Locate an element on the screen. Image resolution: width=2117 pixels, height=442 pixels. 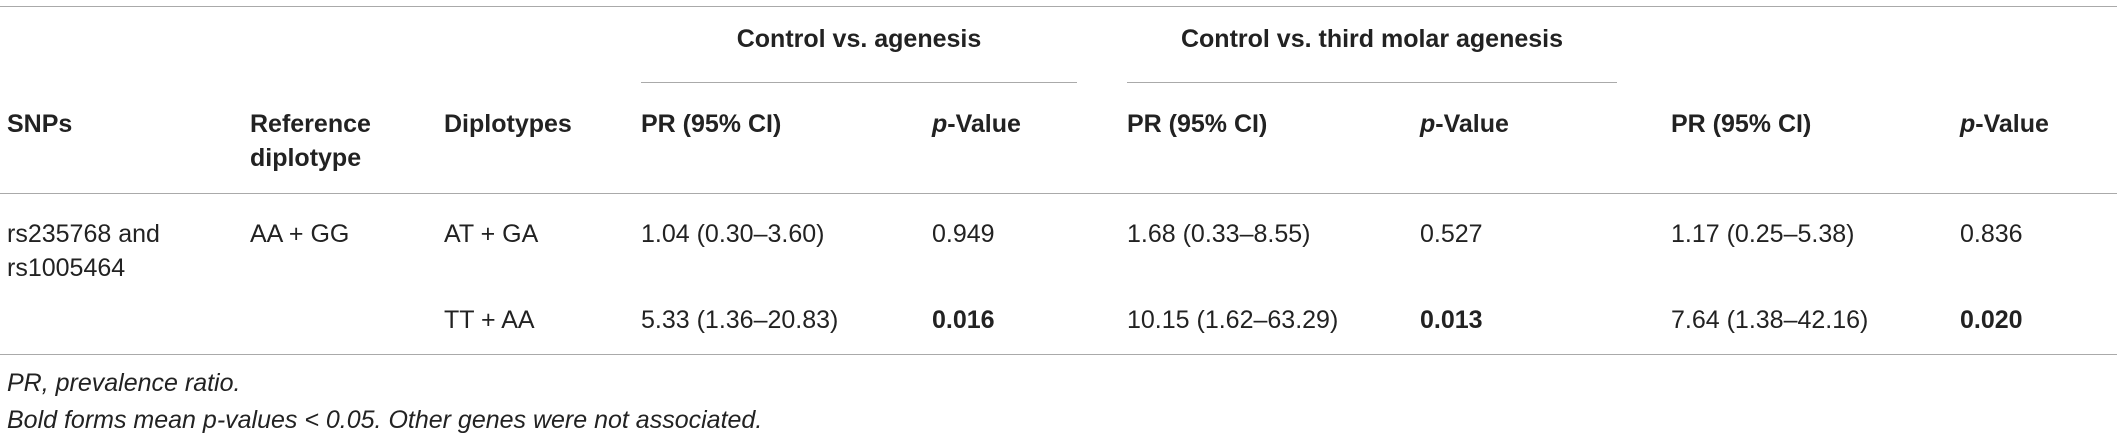
top-rule is located at coordinates (1058, 6).